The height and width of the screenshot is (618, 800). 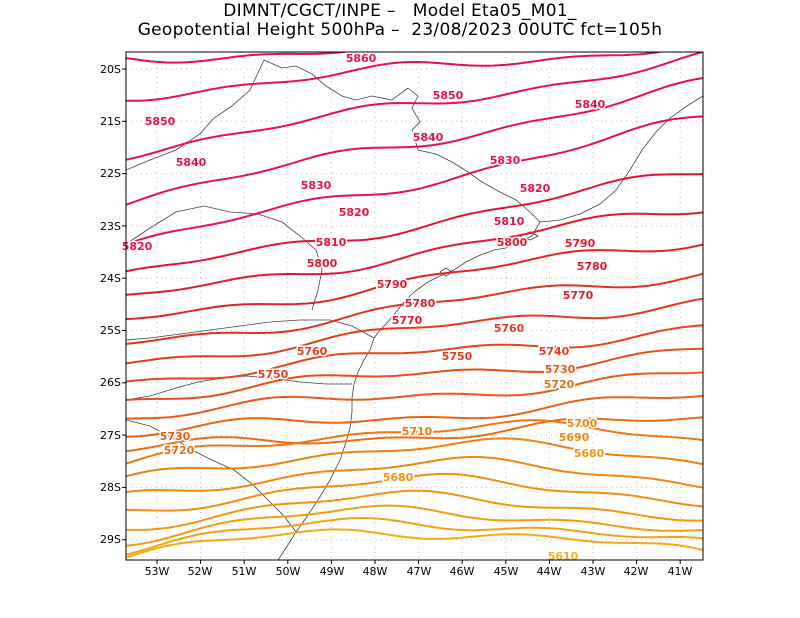 What do you see at coordinates (375, 571) in the screenshot?
I see `lon-label: 48W` at bounding box center [375, 571].